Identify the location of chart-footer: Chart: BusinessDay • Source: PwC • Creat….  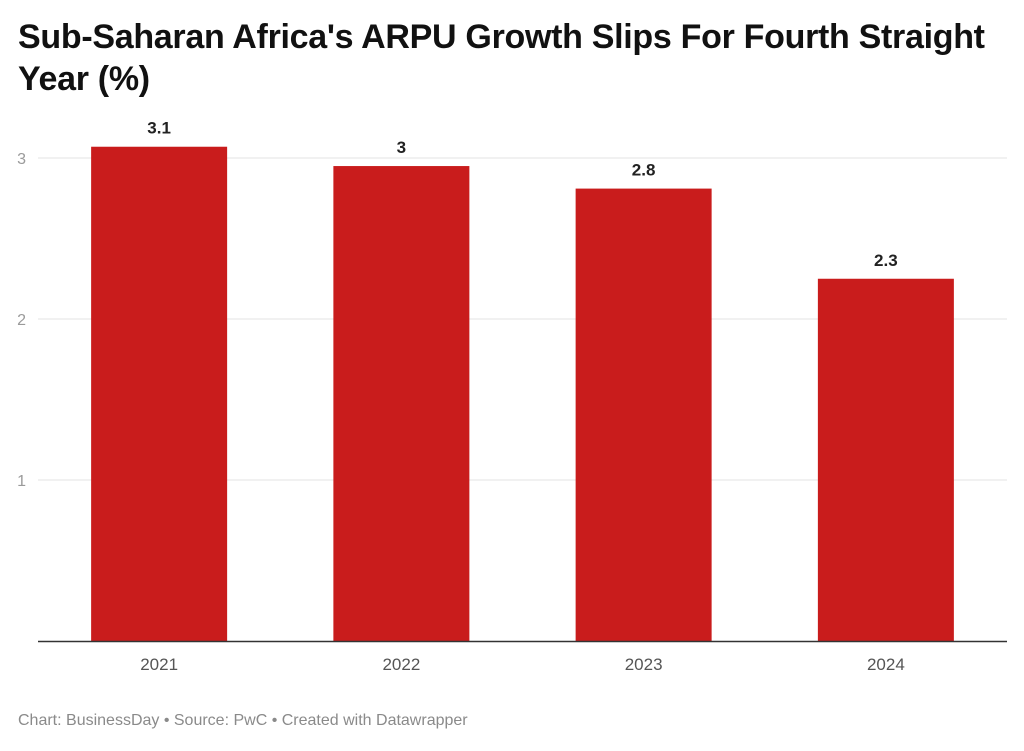
(243, 720).